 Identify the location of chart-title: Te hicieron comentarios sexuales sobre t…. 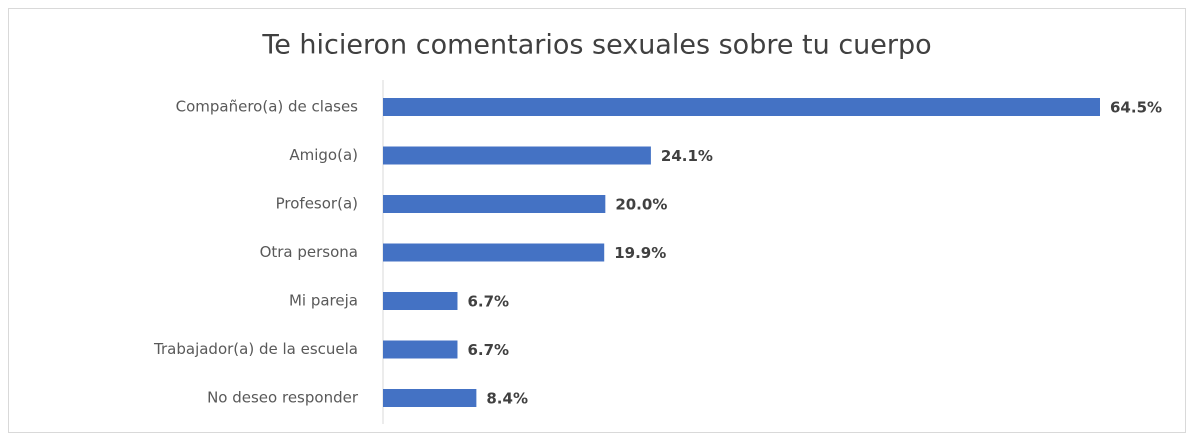
(596, 45).